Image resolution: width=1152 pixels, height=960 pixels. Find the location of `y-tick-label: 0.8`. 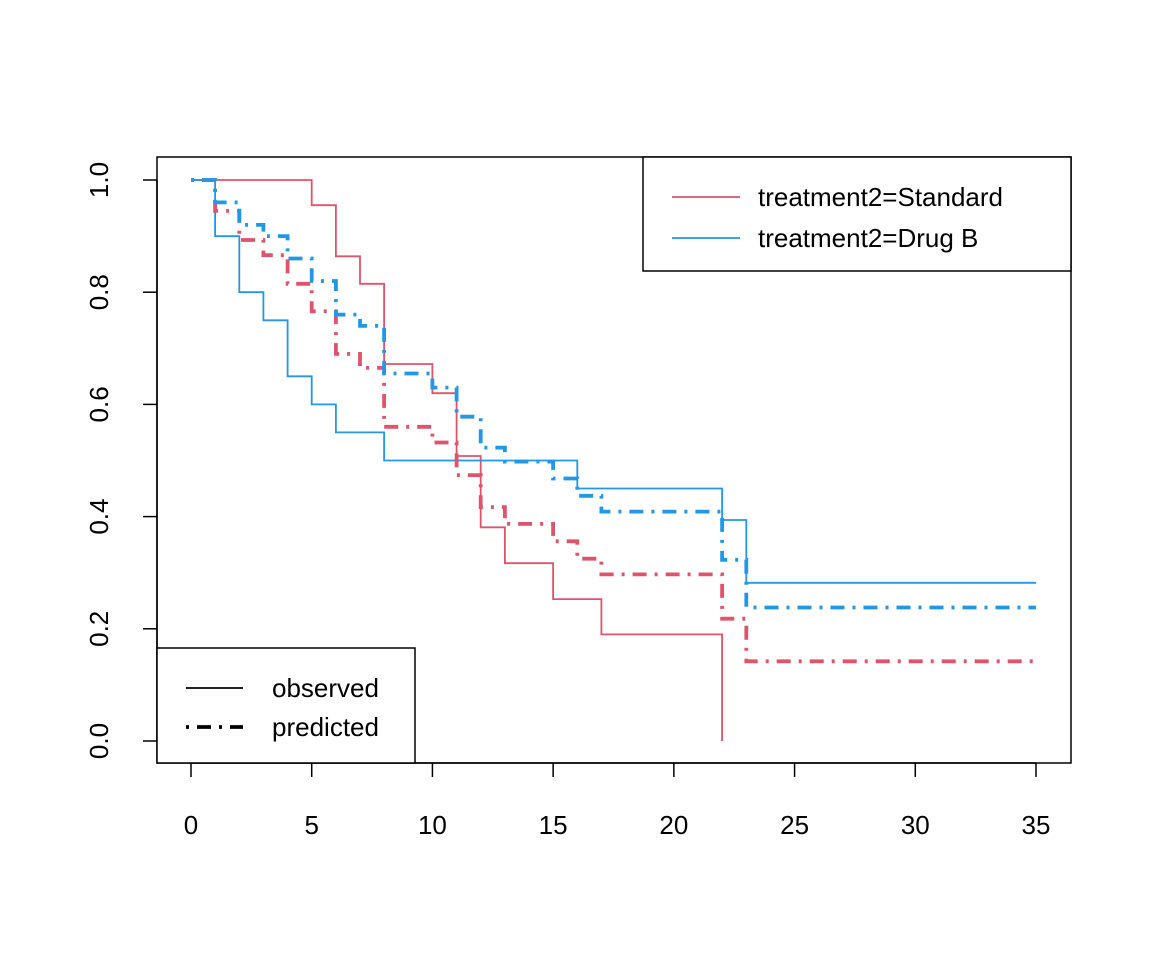

y-tick-label: 0.8 is located at coordinates (99, 292).